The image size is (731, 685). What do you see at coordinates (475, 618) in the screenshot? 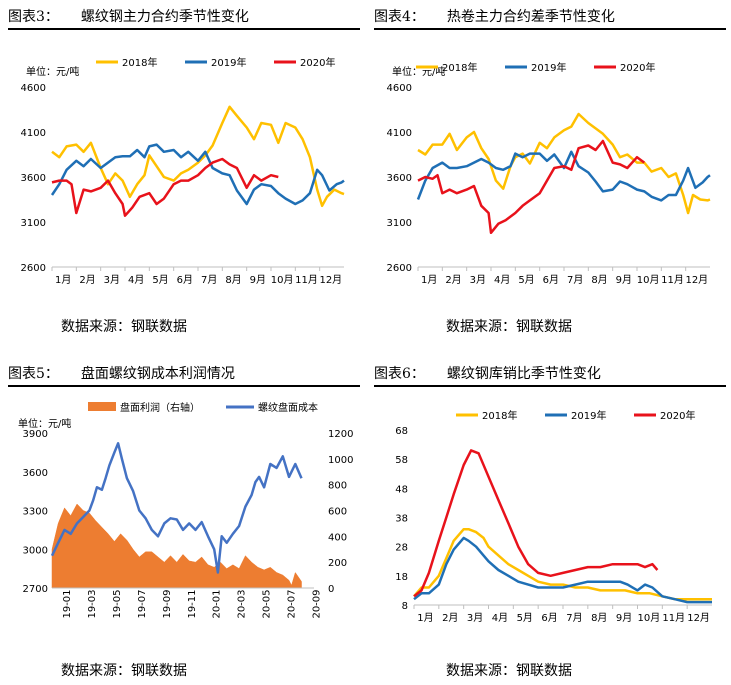
I see `x-tick-label: 3月` at bounding box center [475, 618].